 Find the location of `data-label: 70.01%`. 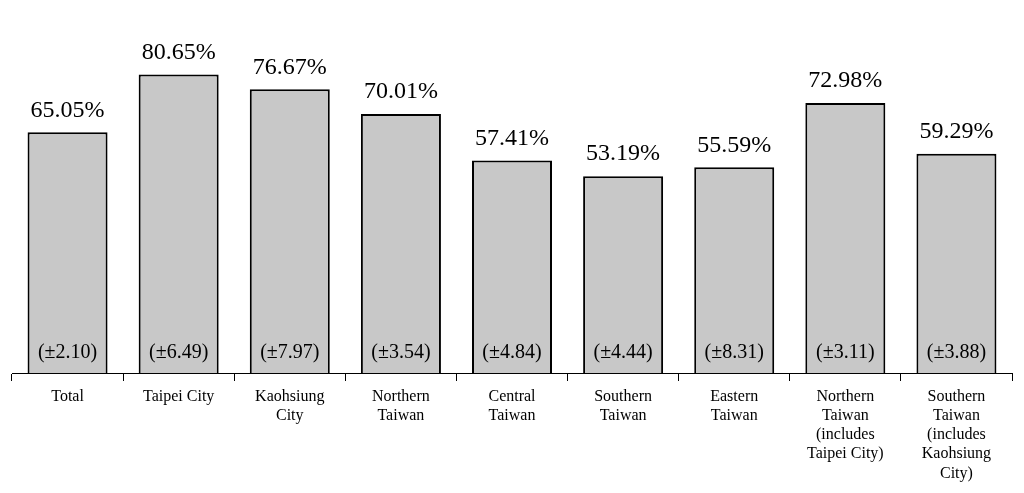

data-label: 70.01% is located at coordinates (400, 90).